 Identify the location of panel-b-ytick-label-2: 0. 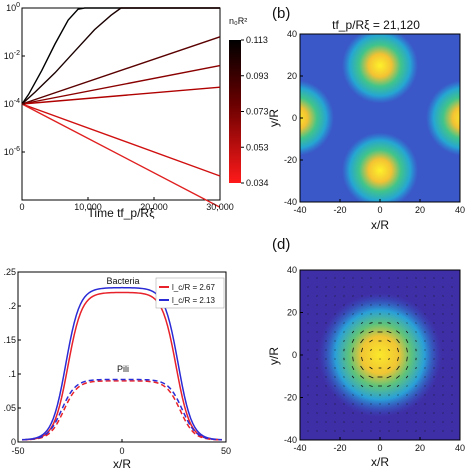
(294, 118).